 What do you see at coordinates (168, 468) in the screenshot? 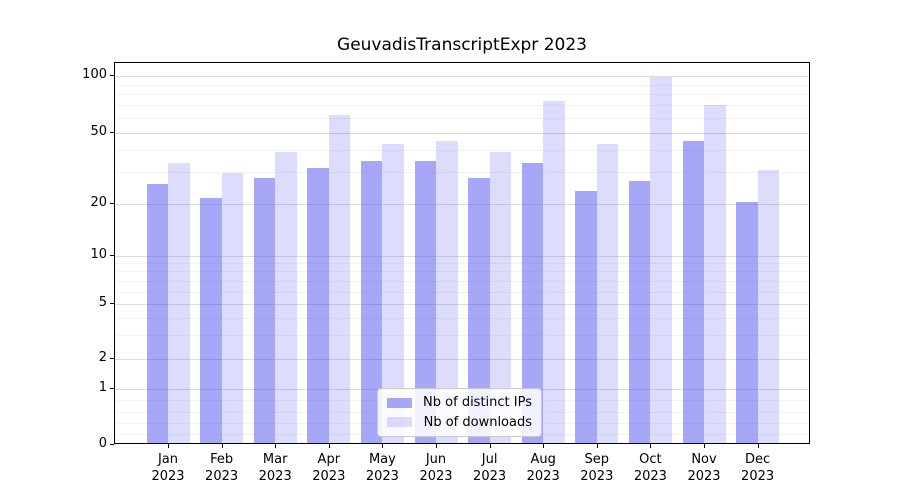
I see `x-axis-tick-label: Jan 2023` at bounding box center [168, 468].